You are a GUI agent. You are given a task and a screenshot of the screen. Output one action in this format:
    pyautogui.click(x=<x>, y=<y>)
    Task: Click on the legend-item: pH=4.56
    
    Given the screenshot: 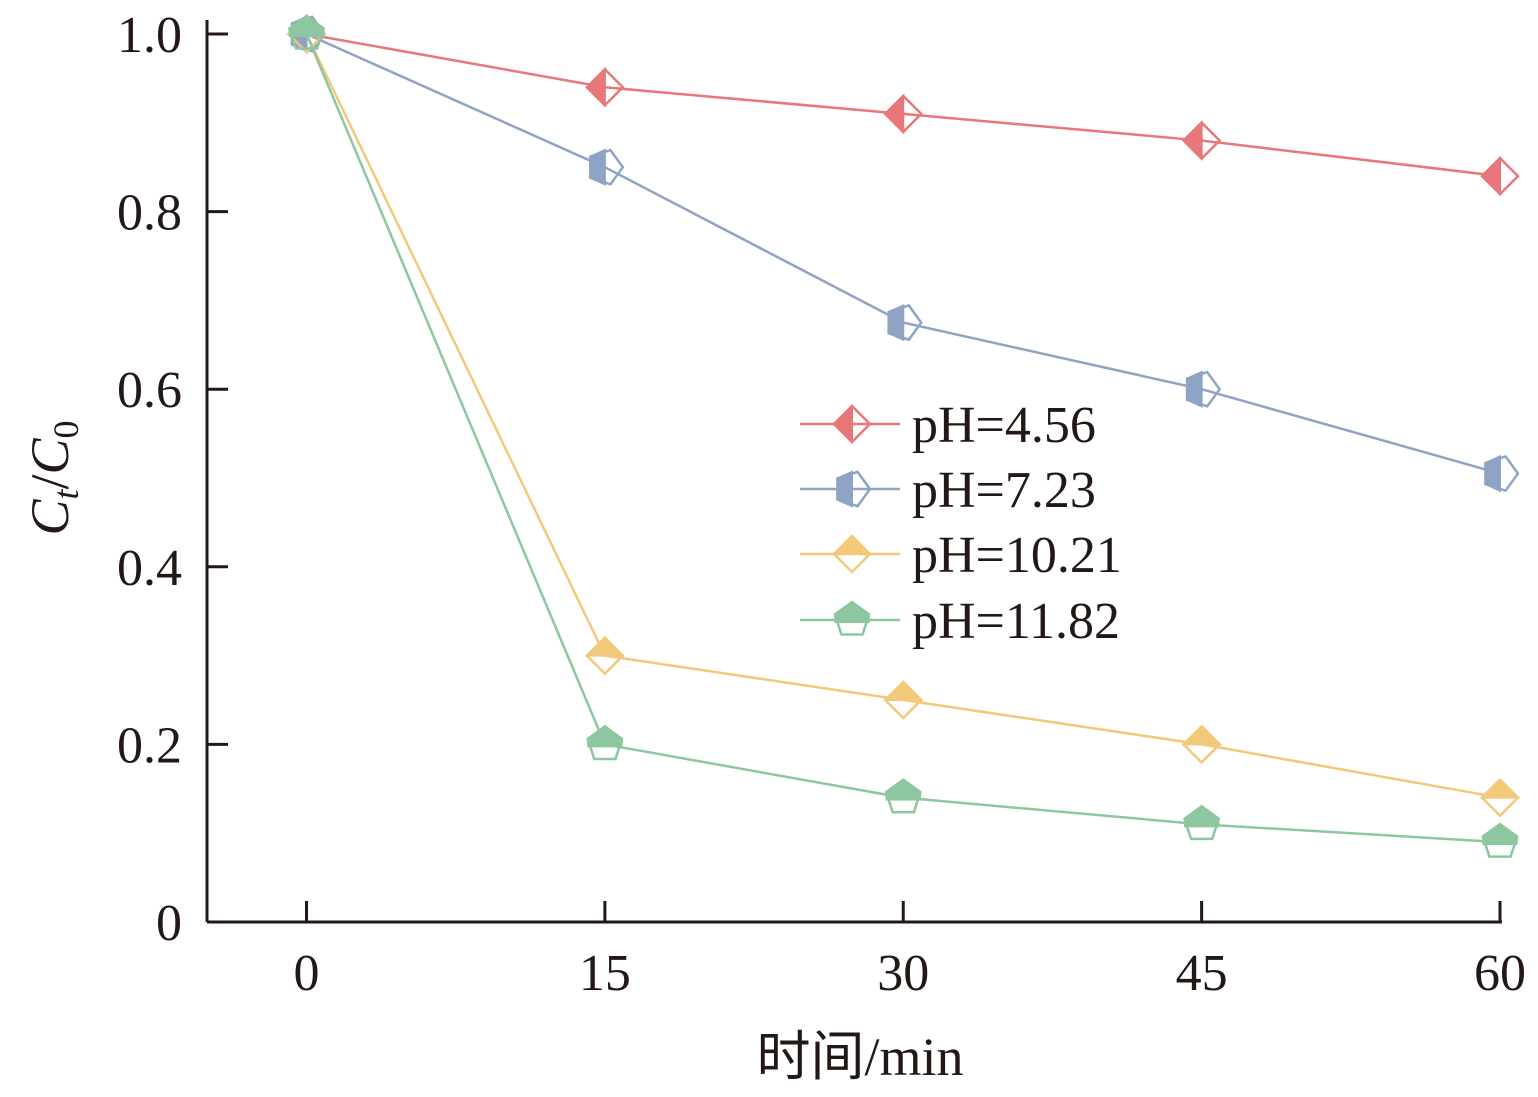 What is the action you would take?
    pyautogui.click(x=948, y=425)
    